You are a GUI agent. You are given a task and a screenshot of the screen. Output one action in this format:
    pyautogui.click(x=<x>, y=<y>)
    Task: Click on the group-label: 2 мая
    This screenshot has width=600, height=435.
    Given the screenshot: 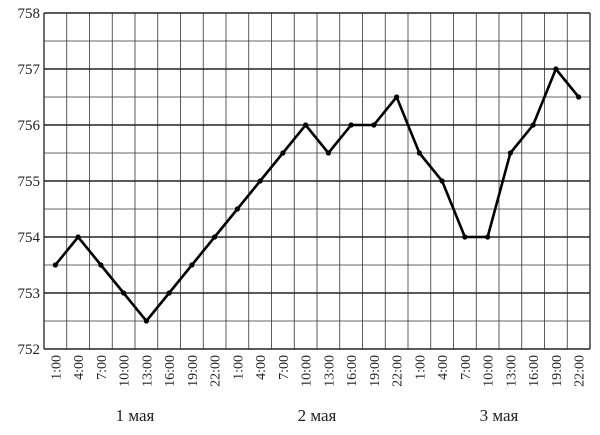 What is the action you would take?
    pyautogui.click(x=317, y=415)
    